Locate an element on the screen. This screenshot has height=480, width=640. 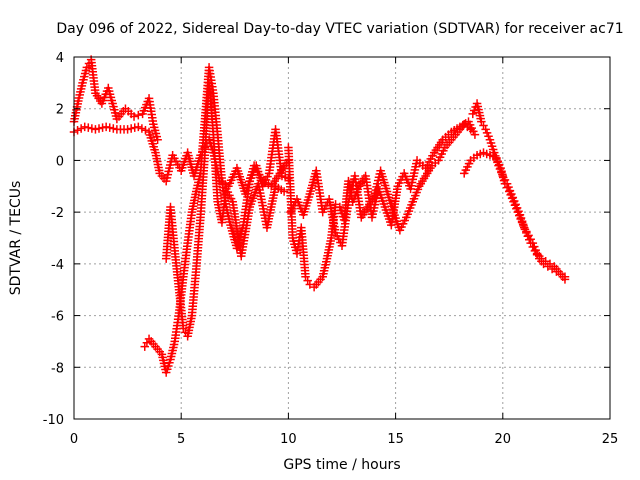
series-trace-a is located at coordinates (115, 99).